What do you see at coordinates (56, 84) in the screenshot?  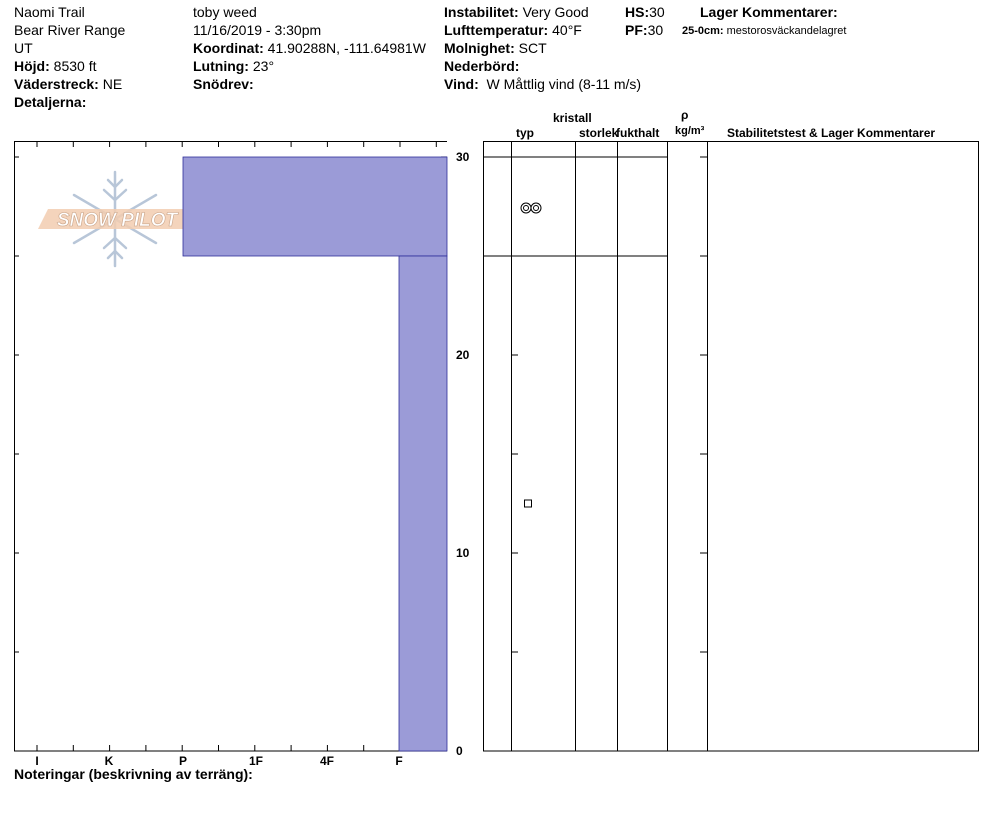 I see `aspect-label: Väderstreck:` at bounding box center [56, 84].